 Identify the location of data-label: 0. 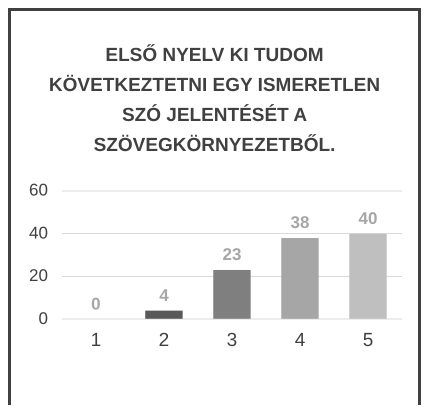
(96, 304).